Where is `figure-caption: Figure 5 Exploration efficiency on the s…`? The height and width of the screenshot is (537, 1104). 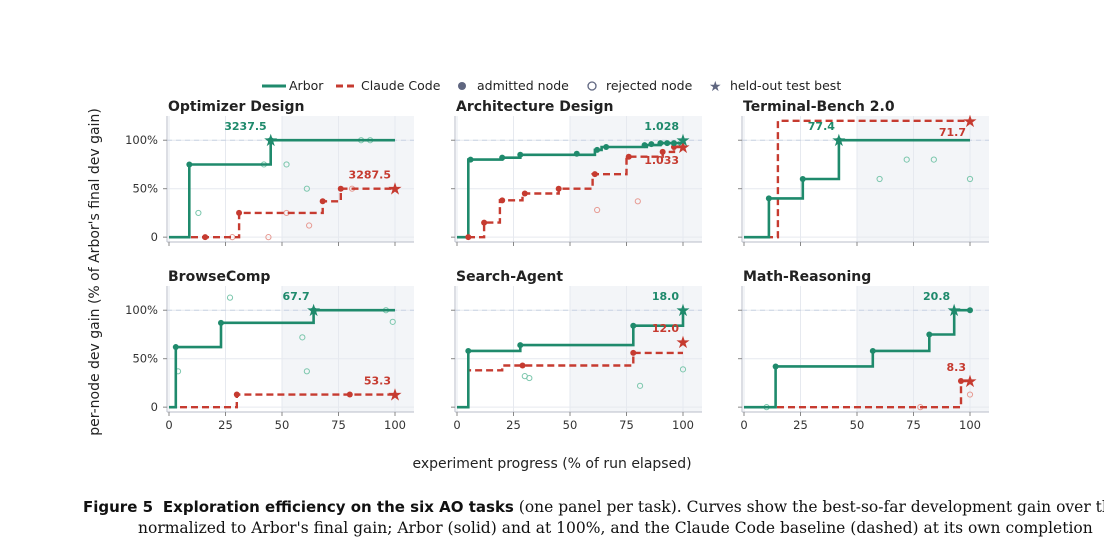
figure-caption: Figure 5 Exploration efficiency on the s… is located at coordinates (593, 507).